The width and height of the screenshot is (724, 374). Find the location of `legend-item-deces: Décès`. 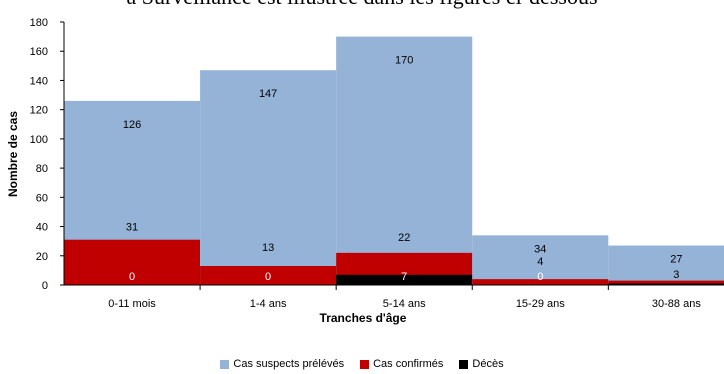

legend-item-deces: Décès is located at coordinates (481, 364).